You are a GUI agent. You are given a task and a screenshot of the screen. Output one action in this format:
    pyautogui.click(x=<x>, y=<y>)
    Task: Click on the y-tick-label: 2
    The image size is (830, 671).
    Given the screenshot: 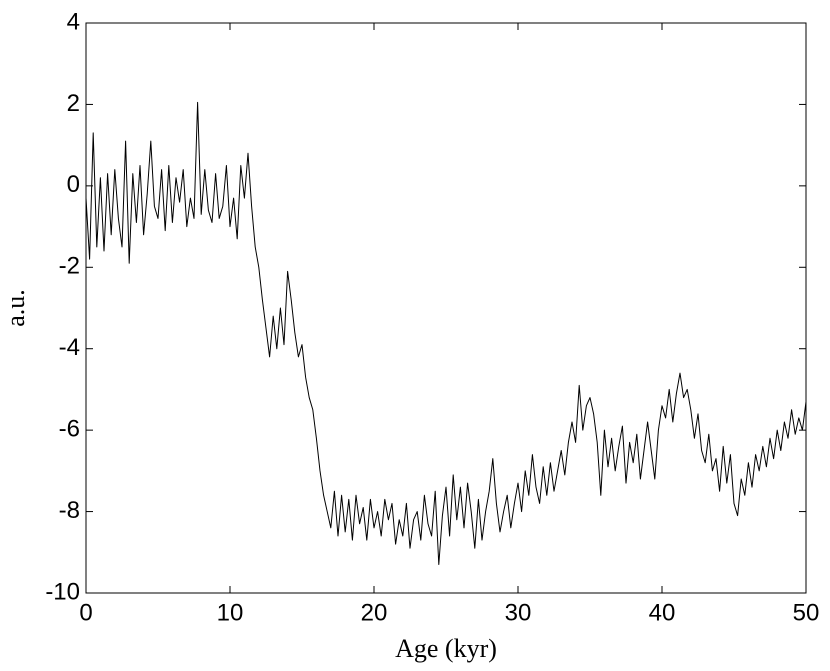 What is the action you would take?
    pyautogui.click(x=73, y=103)
    